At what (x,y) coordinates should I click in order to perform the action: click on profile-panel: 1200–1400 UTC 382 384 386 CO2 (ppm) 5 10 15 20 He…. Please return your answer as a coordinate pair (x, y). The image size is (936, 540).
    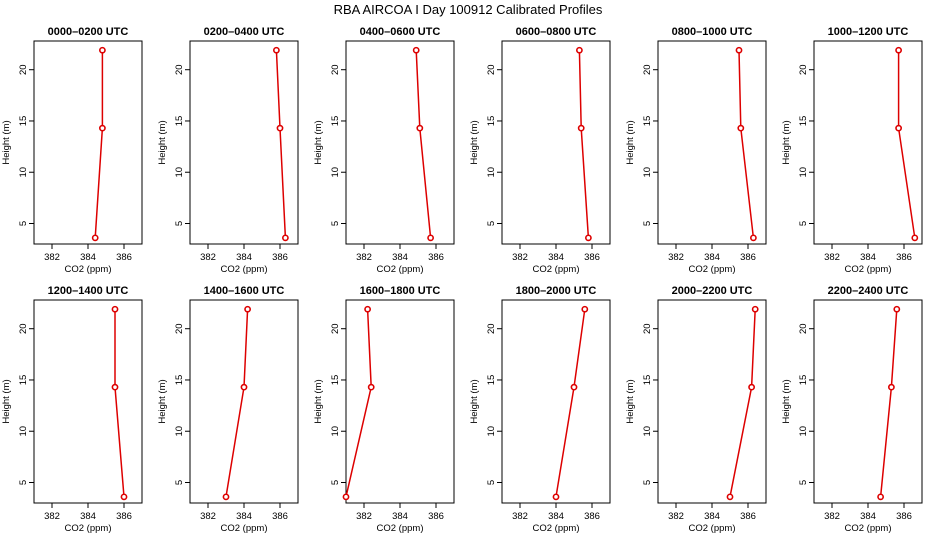
    Looking at the image, I should click on (72, 409).